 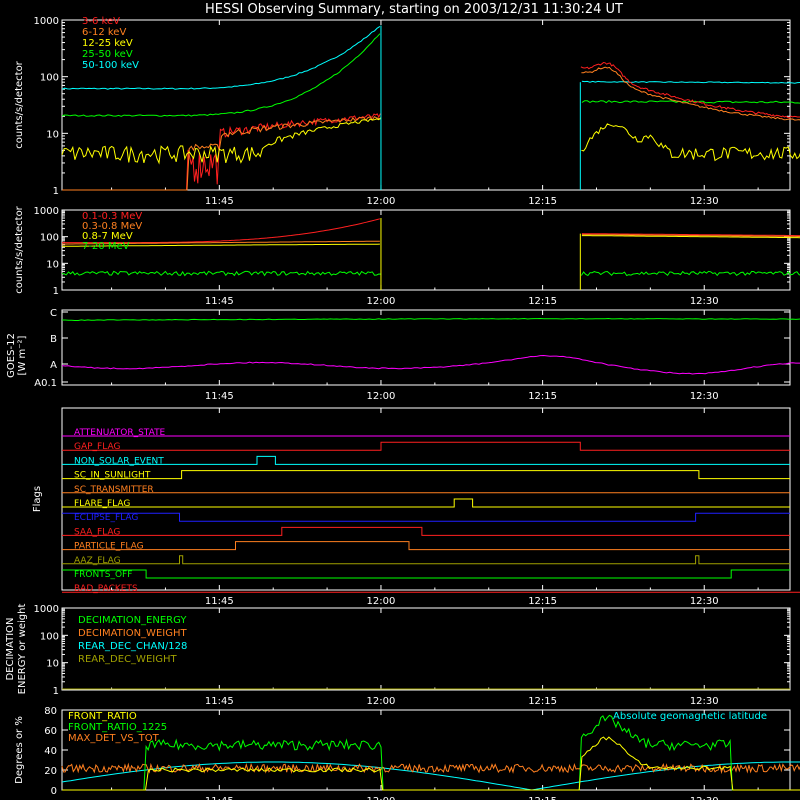 What do you see at coordinates (704, 701) in the screenshot?
I see `decim-time-label: 12:30` at bounding box center [704, 701].